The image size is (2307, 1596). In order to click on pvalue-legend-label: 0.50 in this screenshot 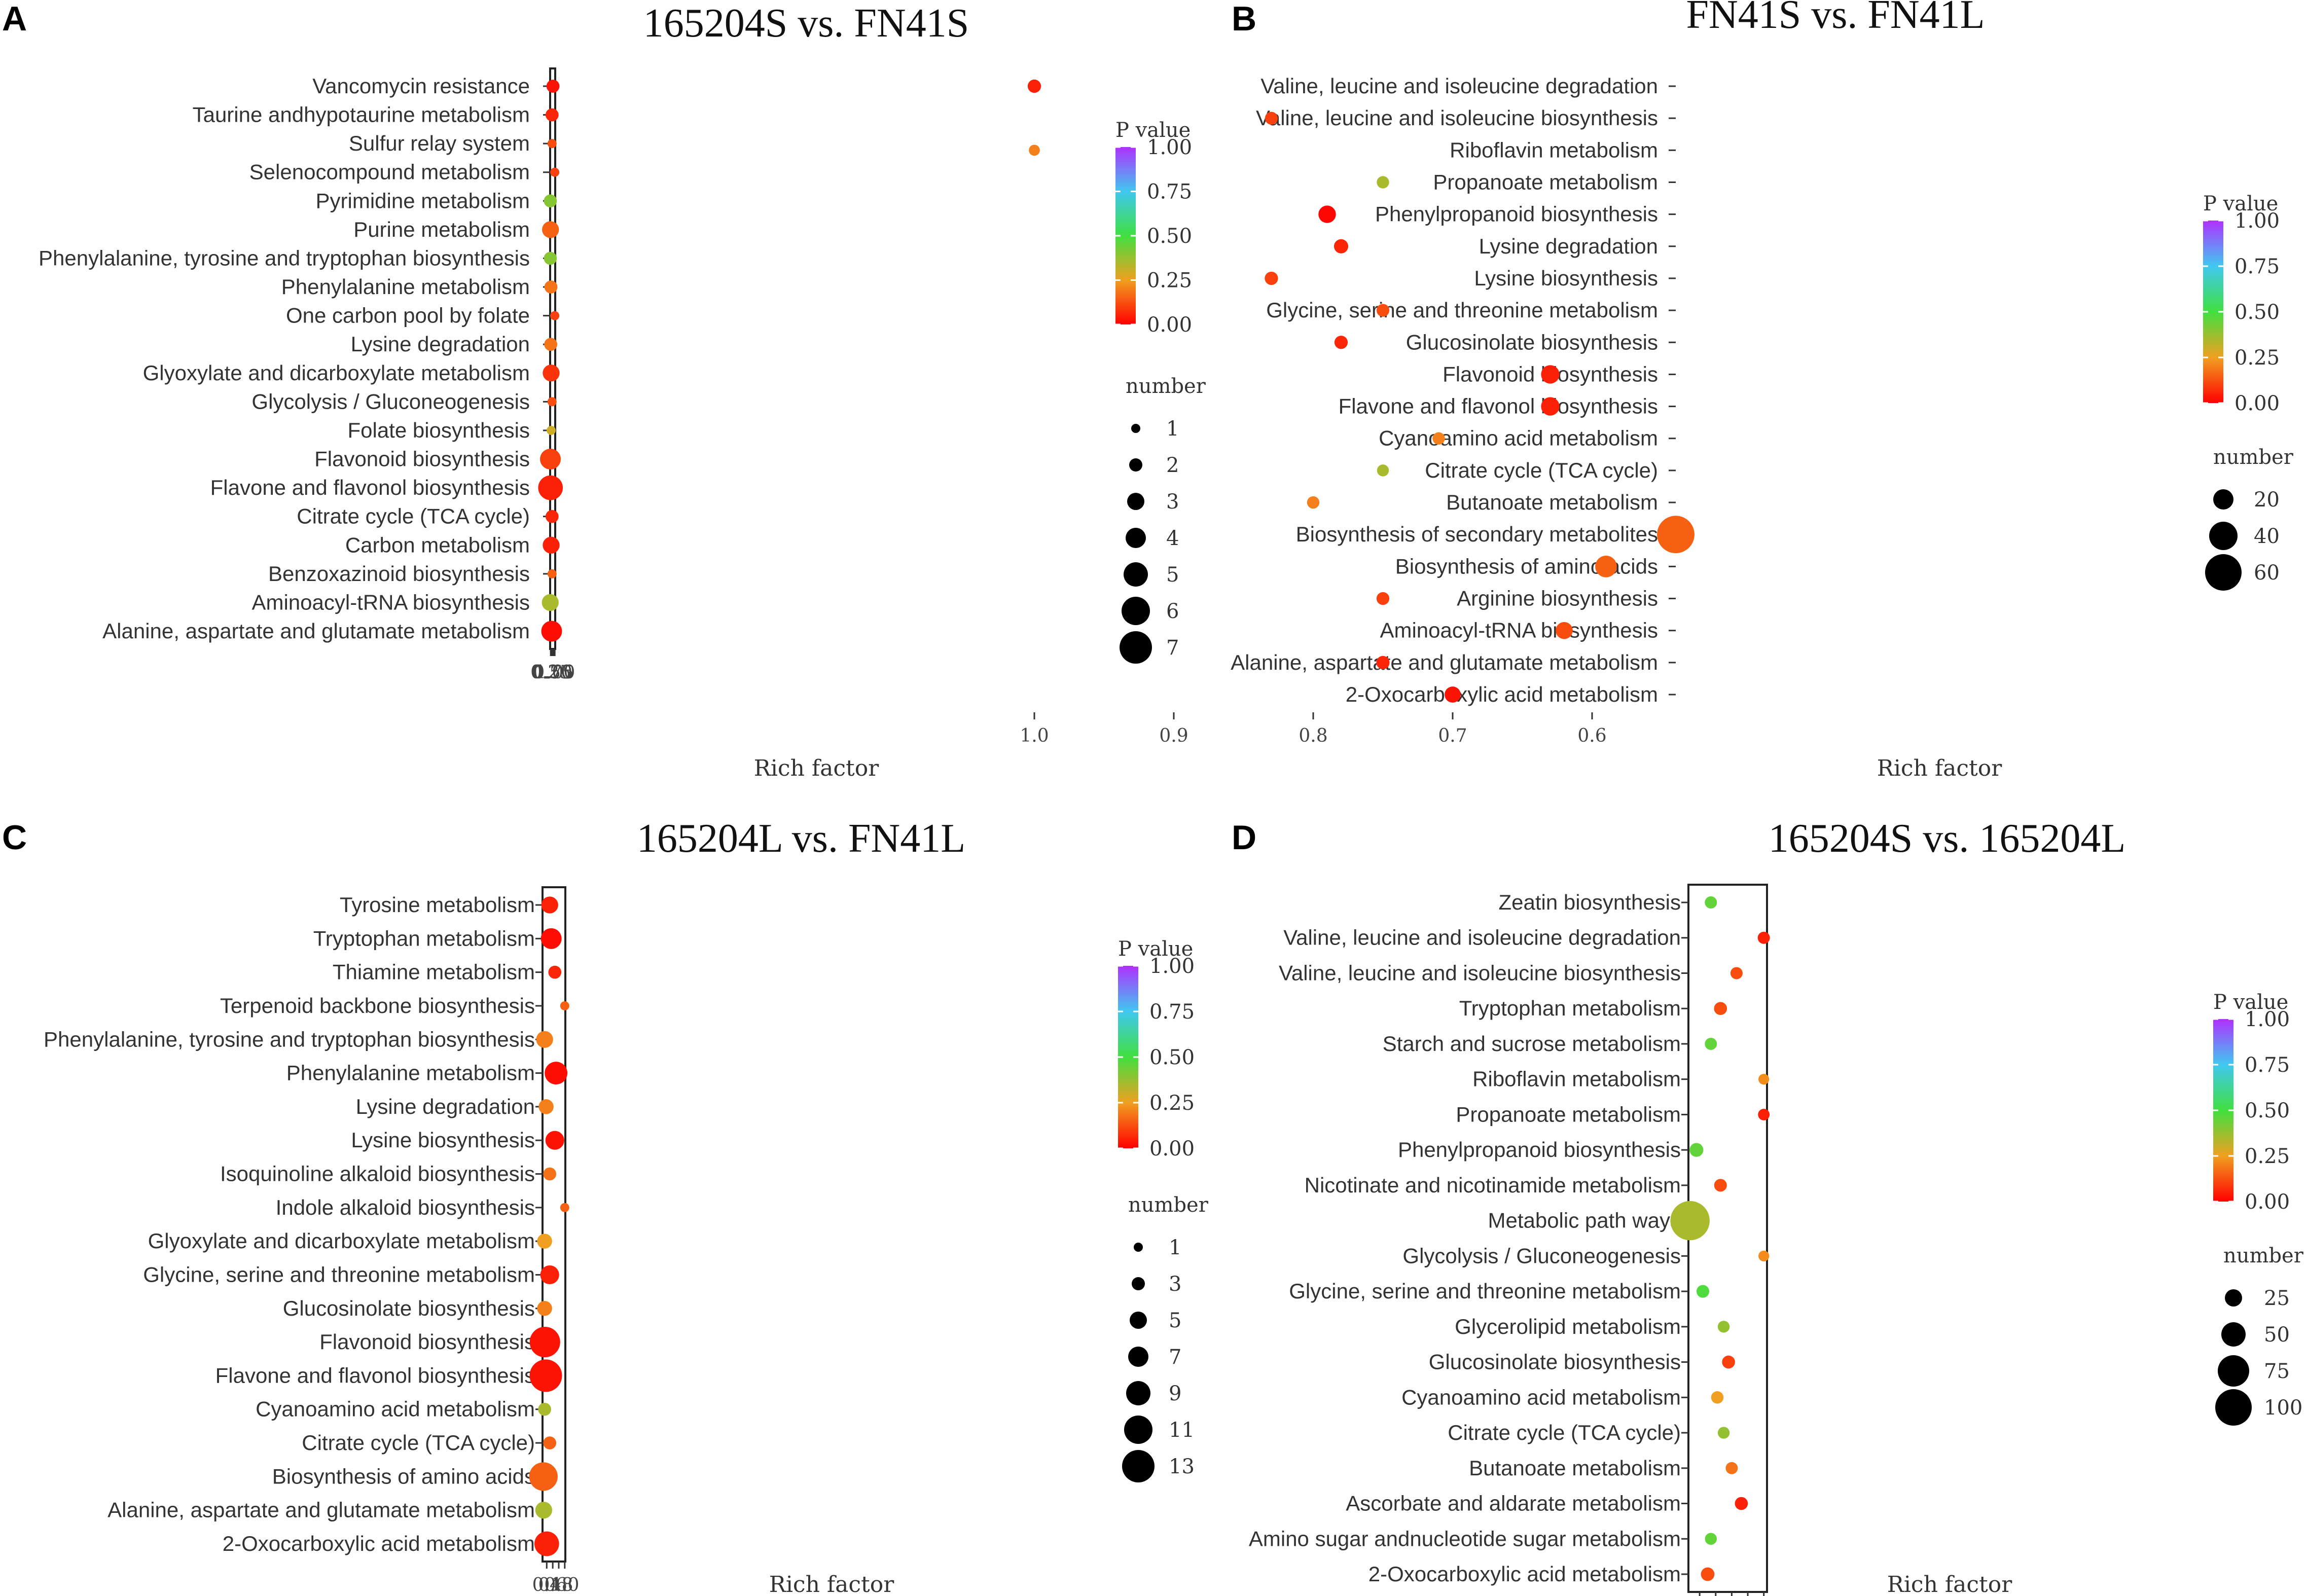, I will do `click(2267, 1110)`.